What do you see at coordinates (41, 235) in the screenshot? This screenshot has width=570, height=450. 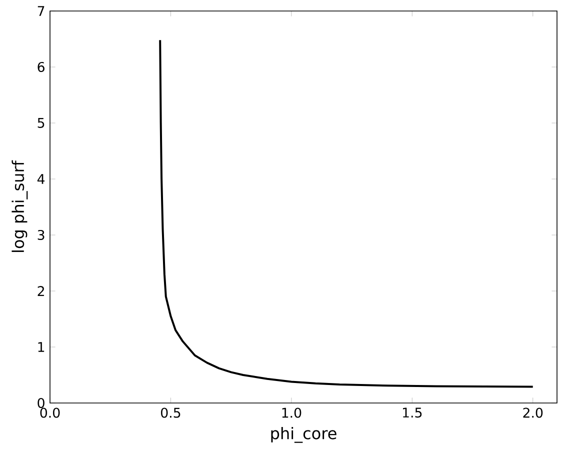 I see `y-tick-label: 3` at bounding box center [41, 235].